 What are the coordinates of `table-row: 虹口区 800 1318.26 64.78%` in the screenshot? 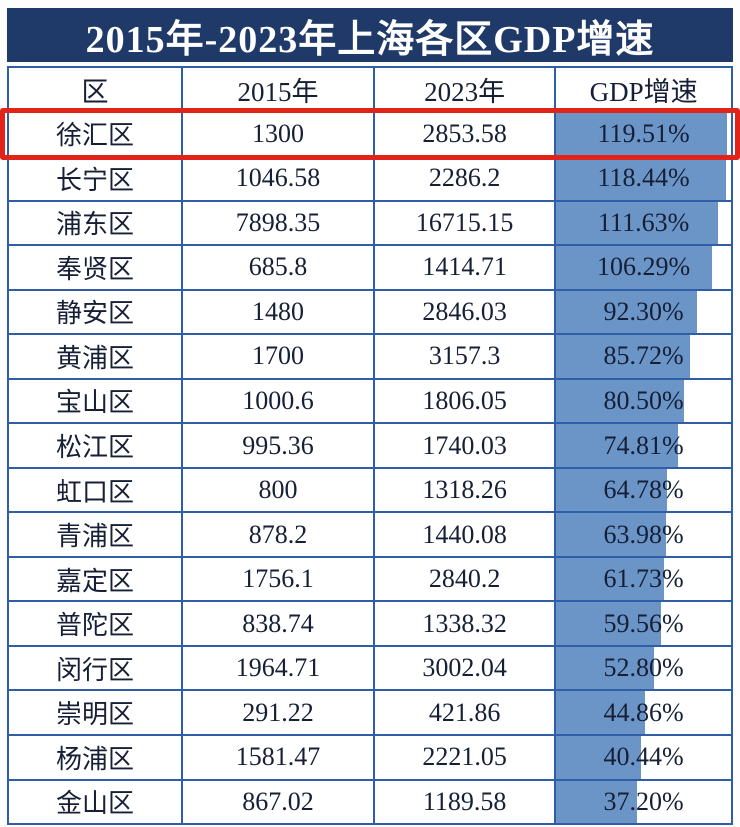 It's located at (370, 491).